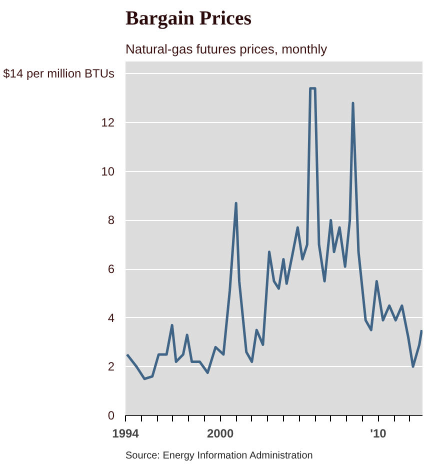 The image size is (442, 466). I want to click on chart-subtitle: Natural-gas futures prices, monthly, so click(227, 49).